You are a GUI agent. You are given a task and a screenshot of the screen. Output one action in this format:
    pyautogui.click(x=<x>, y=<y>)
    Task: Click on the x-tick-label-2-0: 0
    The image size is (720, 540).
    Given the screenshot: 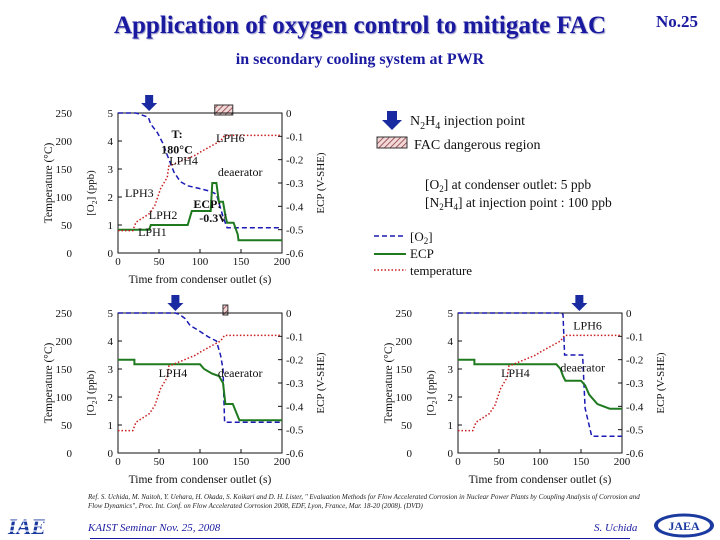 What is the action you would take?
    pyautogui.click(x=458, y=462)
    